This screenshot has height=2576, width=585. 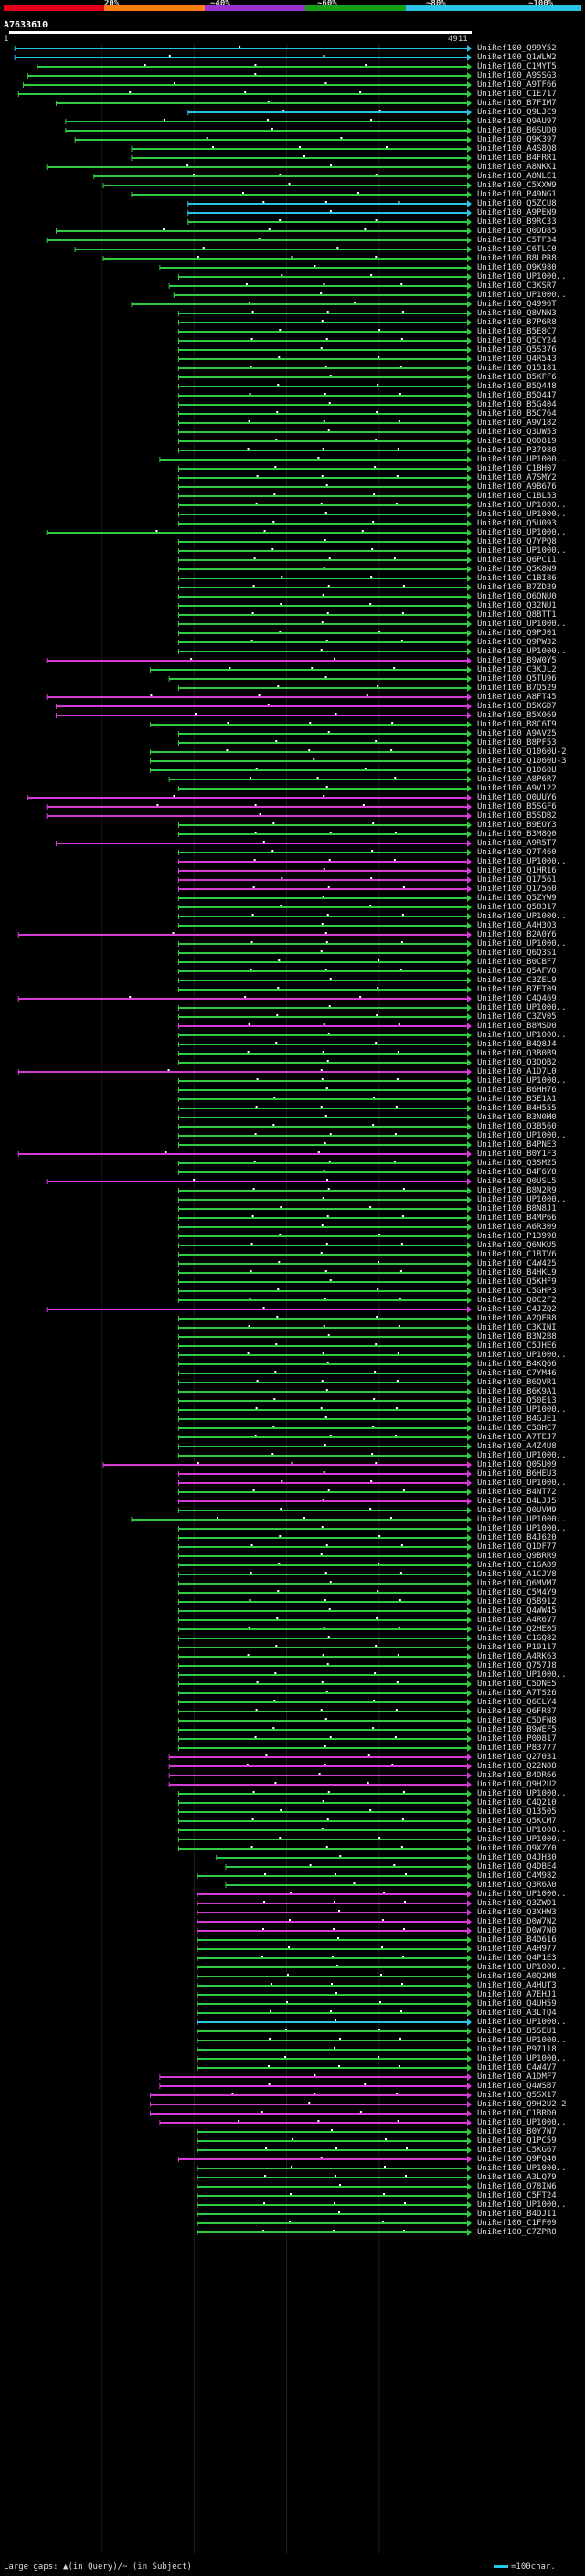 I want to click on hit-label: UniRef100_C1BI86, so click(x=517, y=578).